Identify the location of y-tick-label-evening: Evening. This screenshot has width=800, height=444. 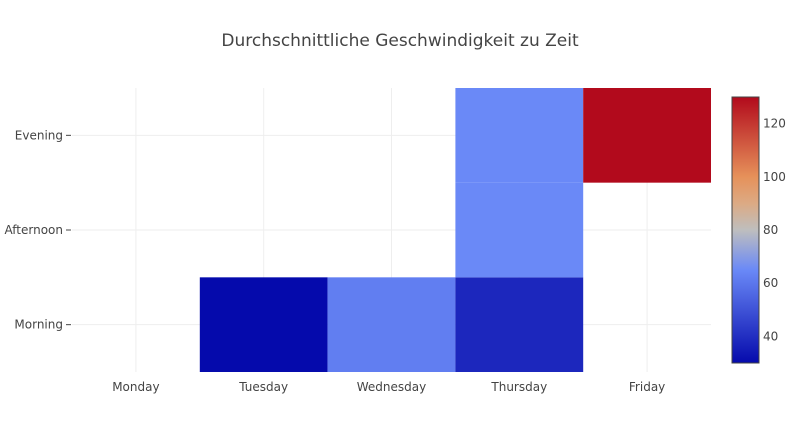
(39, 135).